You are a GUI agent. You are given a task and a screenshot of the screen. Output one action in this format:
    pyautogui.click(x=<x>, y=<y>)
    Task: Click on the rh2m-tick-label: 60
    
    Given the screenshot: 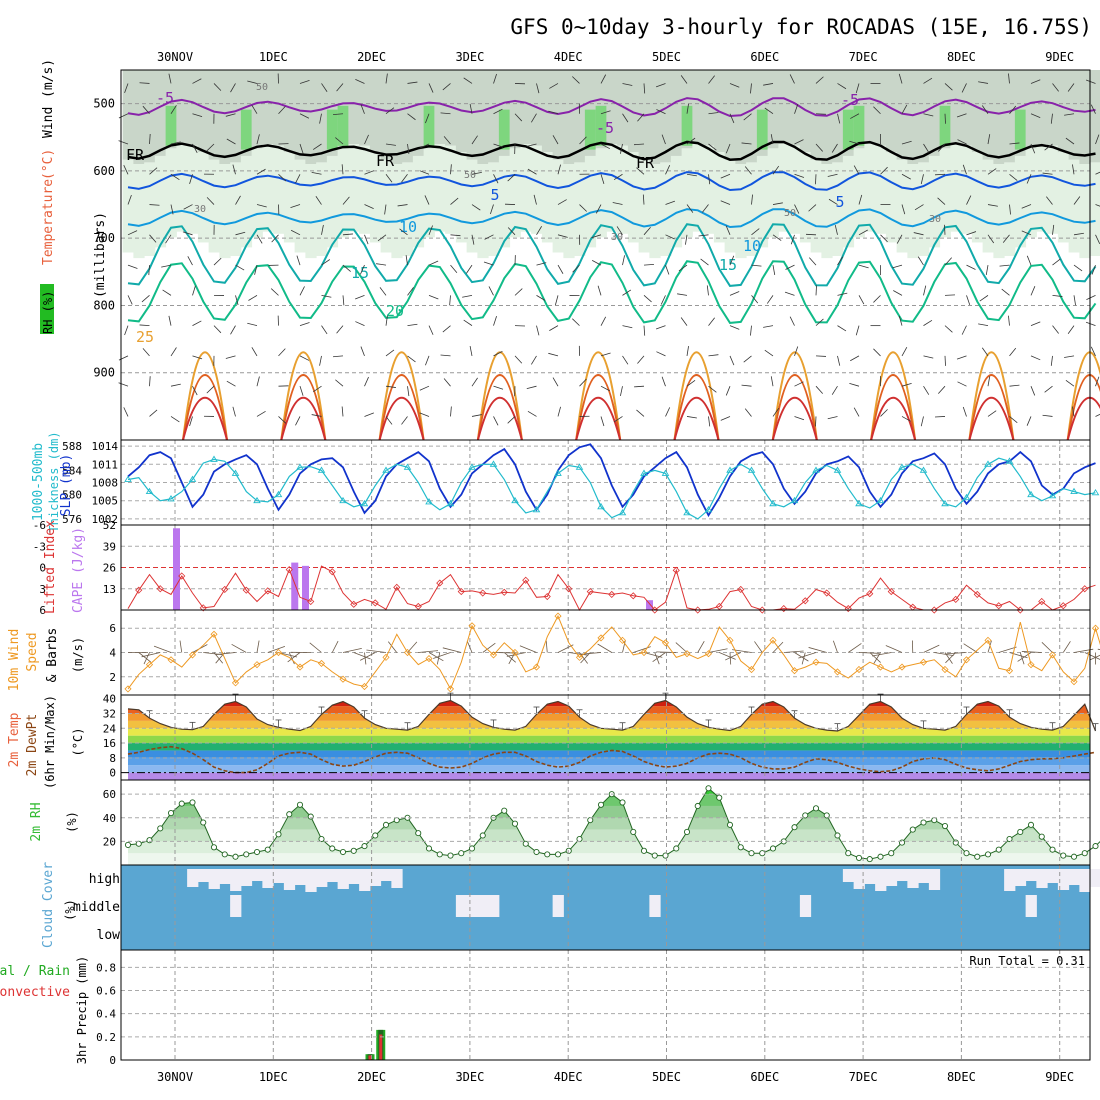 What is the action you would take?
    pyautogui.click(x=109, y=794)
    